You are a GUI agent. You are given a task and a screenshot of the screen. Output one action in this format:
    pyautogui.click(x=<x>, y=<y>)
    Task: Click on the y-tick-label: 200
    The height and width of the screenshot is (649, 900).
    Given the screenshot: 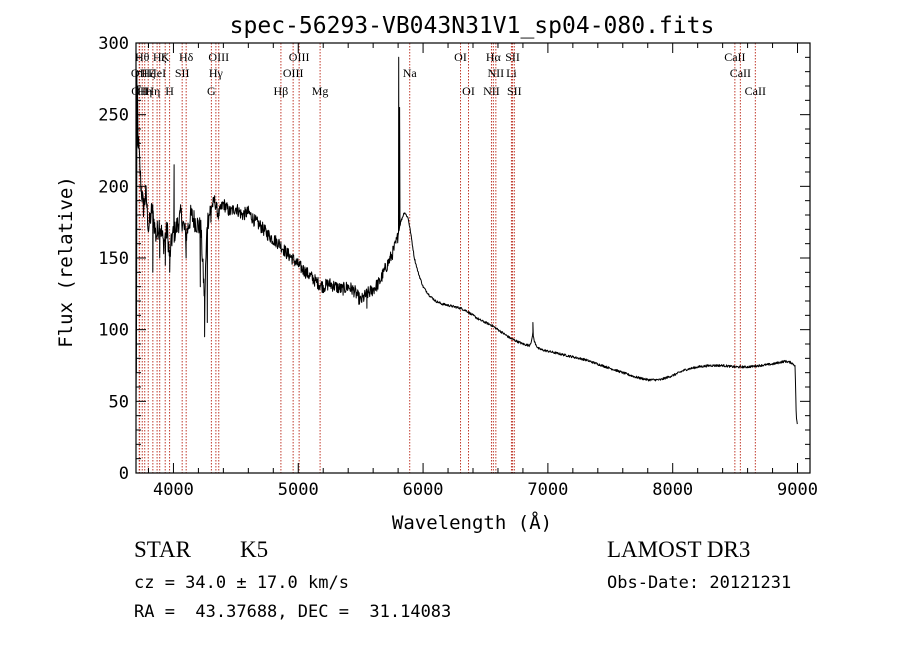 What is the action you would take?
    pyautogui.click(x=113, y=187)
    